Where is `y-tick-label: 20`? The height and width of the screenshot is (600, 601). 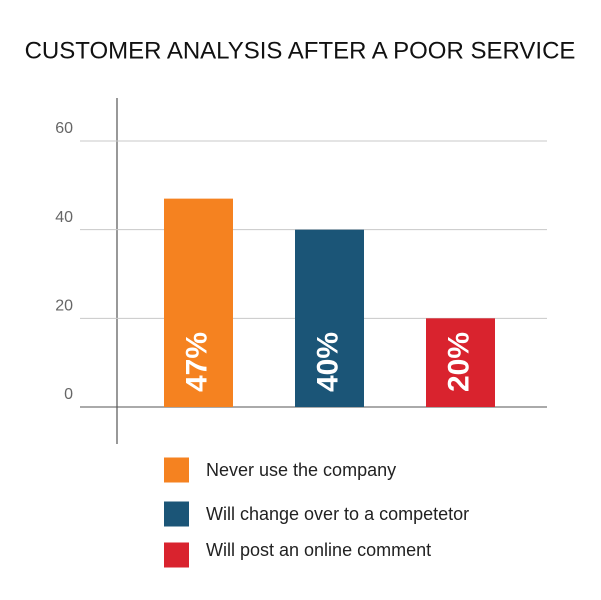 y-tick-label: 20 is located at coordinates (64, 306).